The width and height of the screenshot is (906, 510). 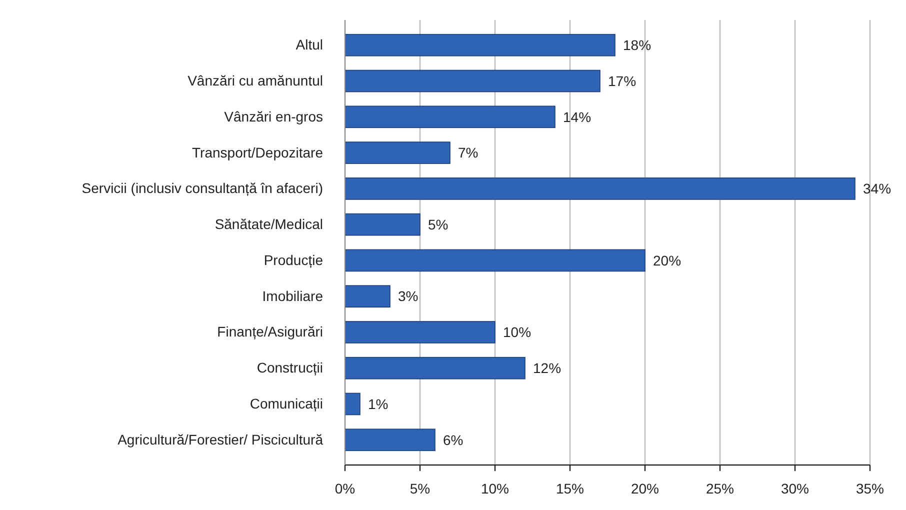 What do you see at coordinates (293, 296) in the screenshot?
I see `y-tick-label: Imobiliare` at bounding box center [293, 296].